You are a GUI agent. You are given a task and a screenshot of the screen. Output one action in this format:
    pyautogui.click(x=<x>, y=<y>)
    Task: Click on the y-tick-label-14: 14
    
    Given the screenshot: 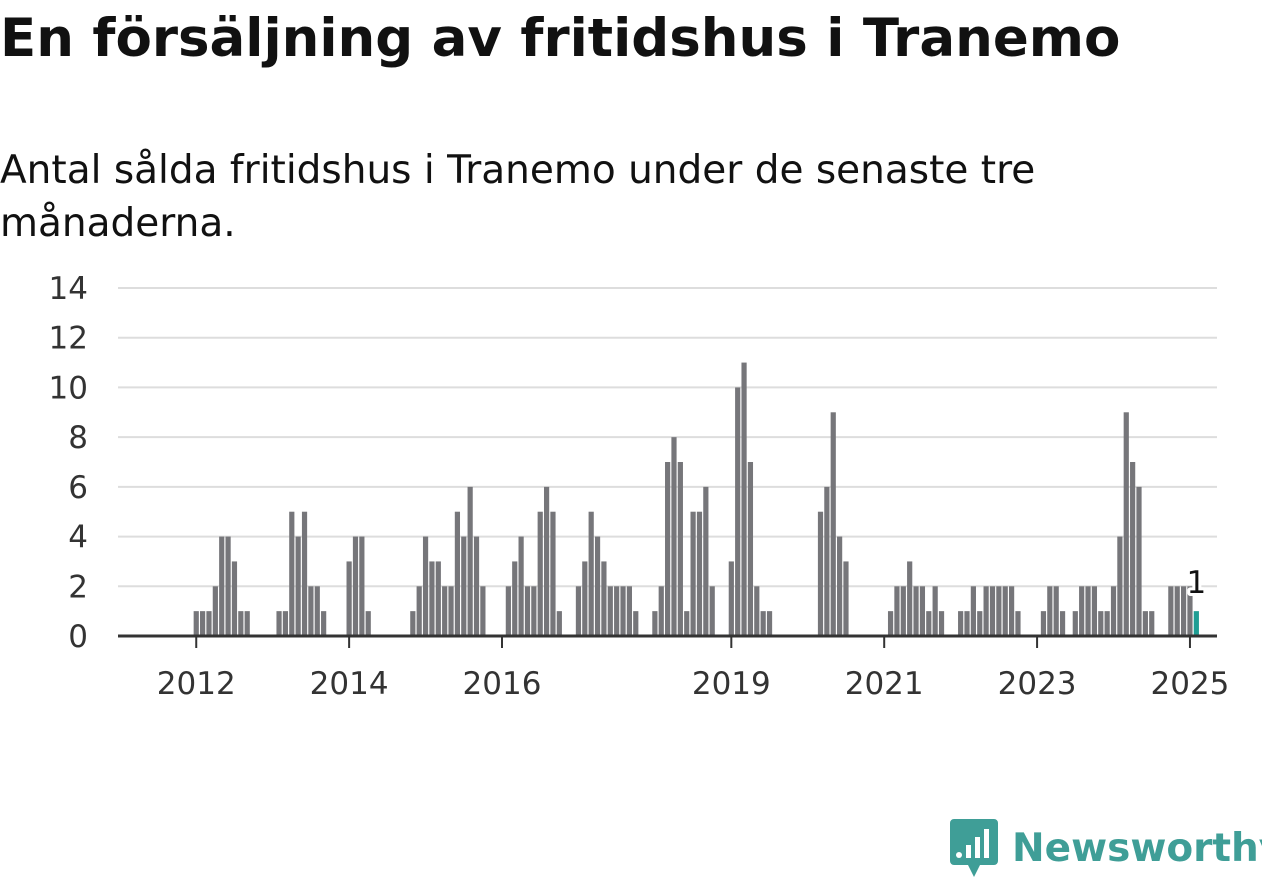 What is the action you would take?
    pyautogui.click(x=68, y=289)
    